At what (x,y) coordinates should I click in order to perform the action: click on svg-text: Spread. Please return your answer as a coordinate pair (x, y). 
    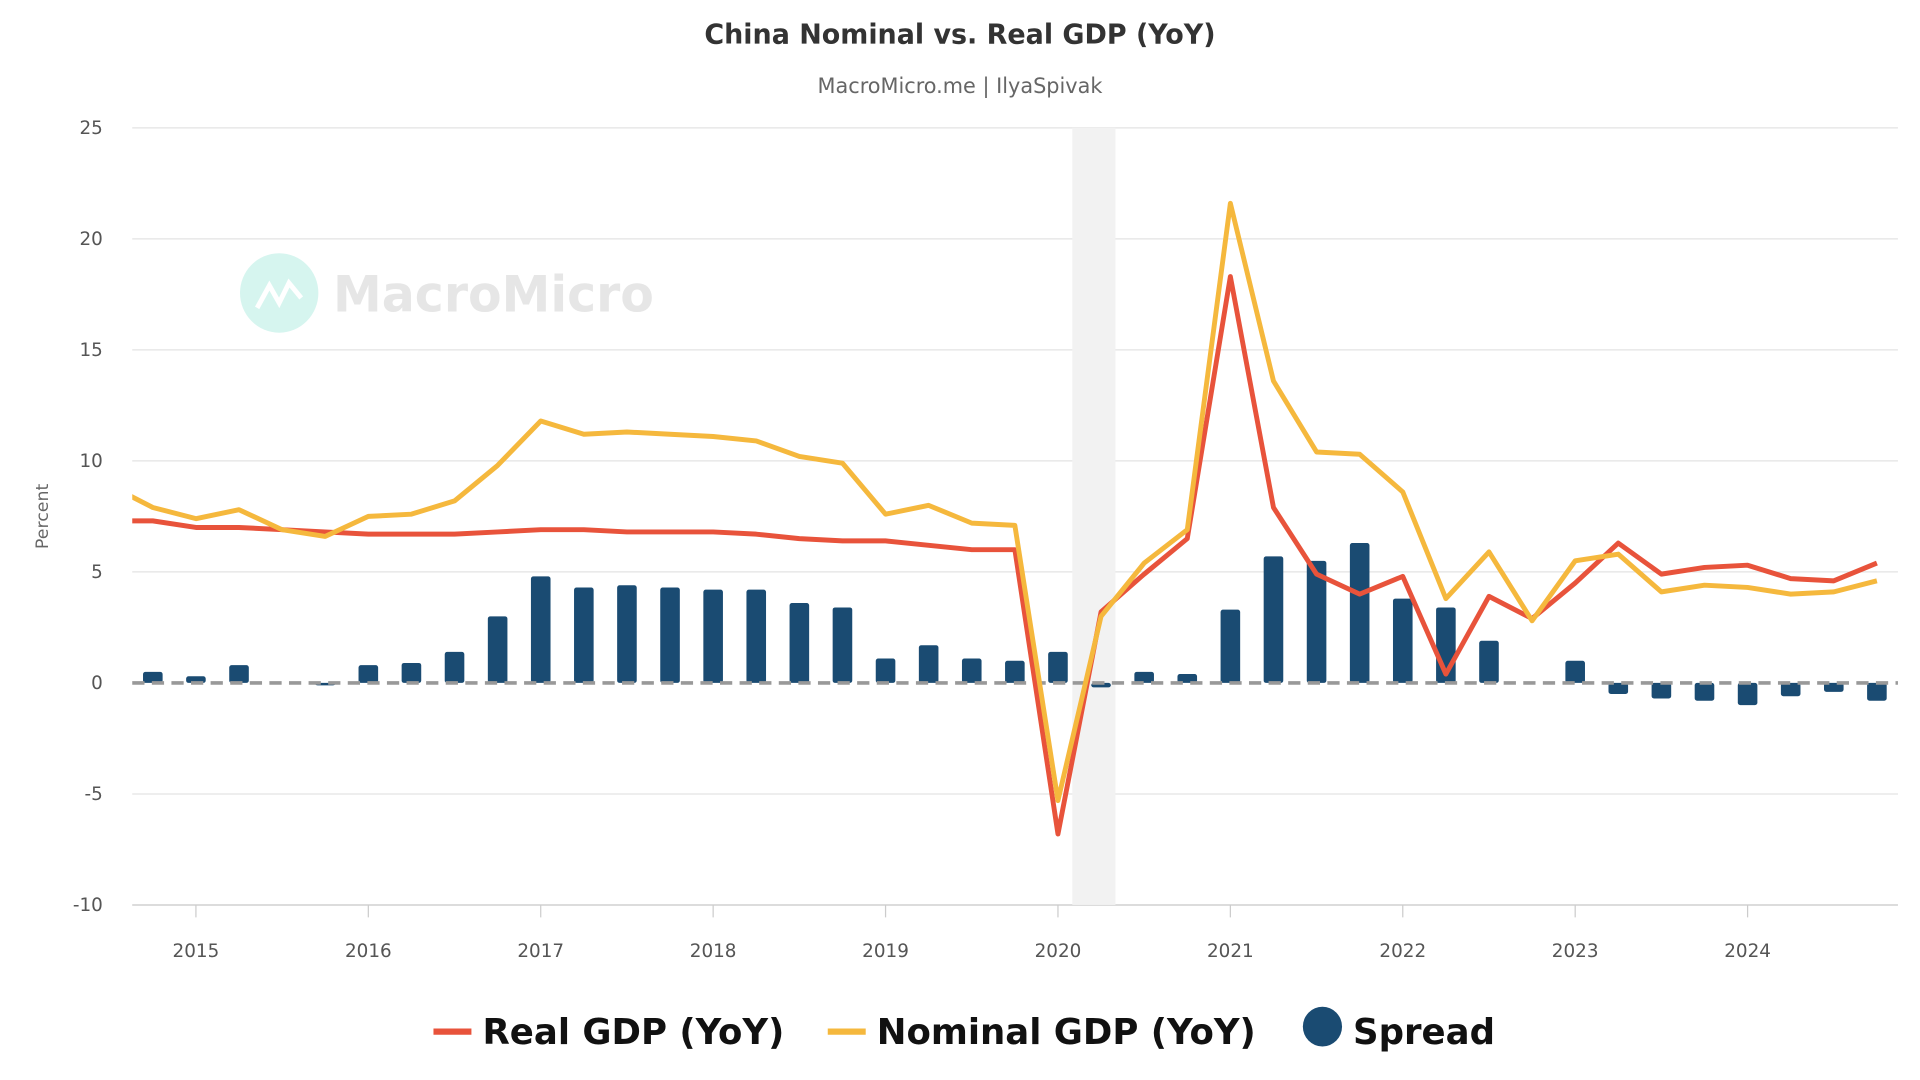
    Looking at the image, I should click on (1424, 1032).